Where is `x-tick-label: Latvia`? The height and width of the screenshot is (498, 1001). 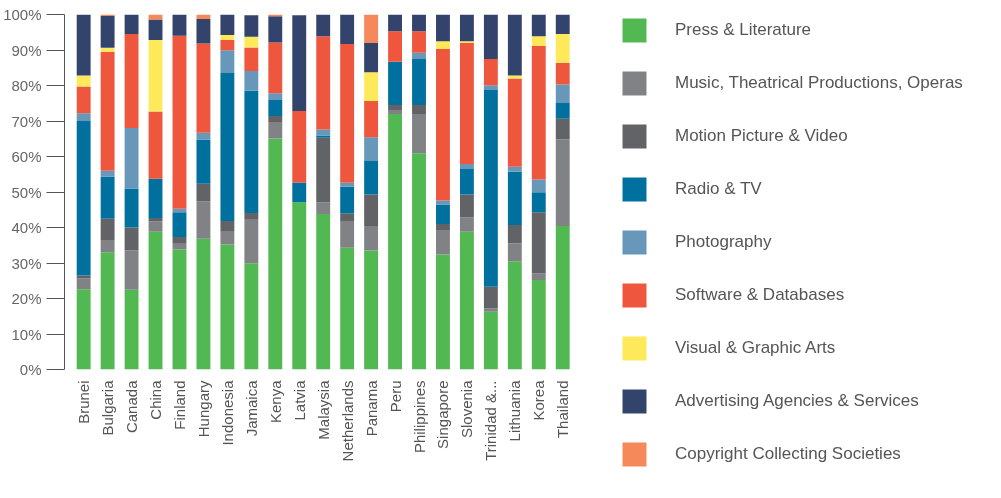
x-tick-label: Latvia is located at coordinates (299, 400).